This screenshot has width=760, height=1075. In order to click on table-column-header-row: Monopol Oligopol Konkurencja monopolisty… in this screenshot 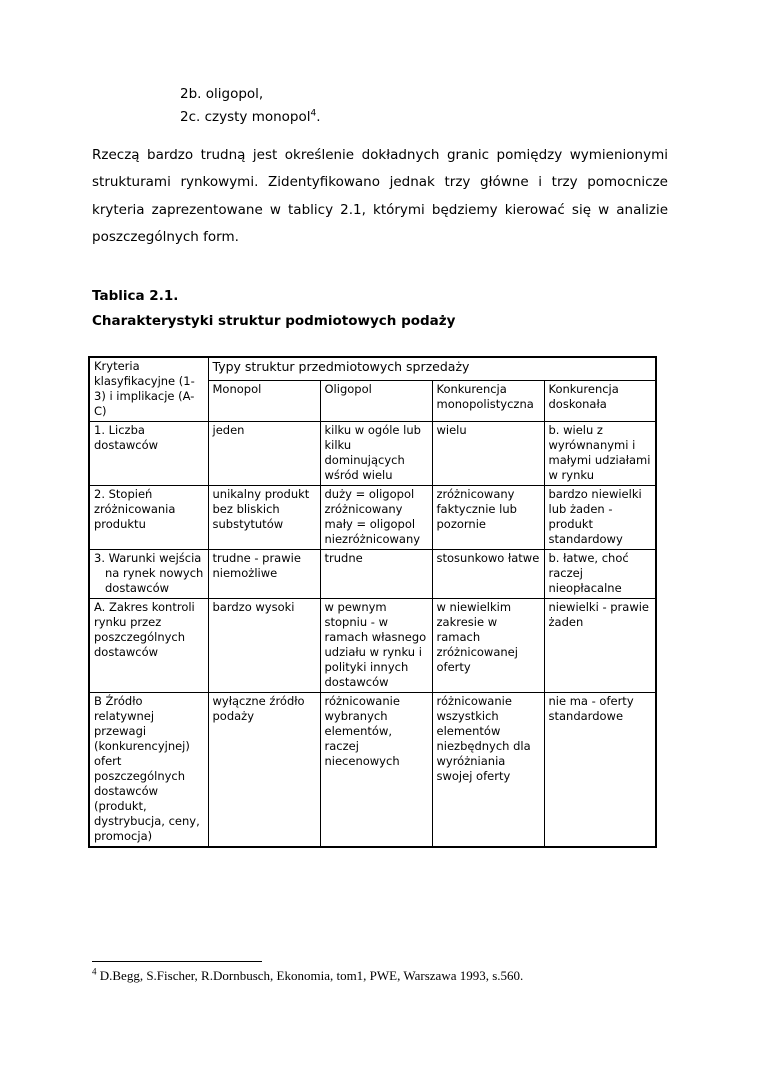, I will do `click(373, 401)`.